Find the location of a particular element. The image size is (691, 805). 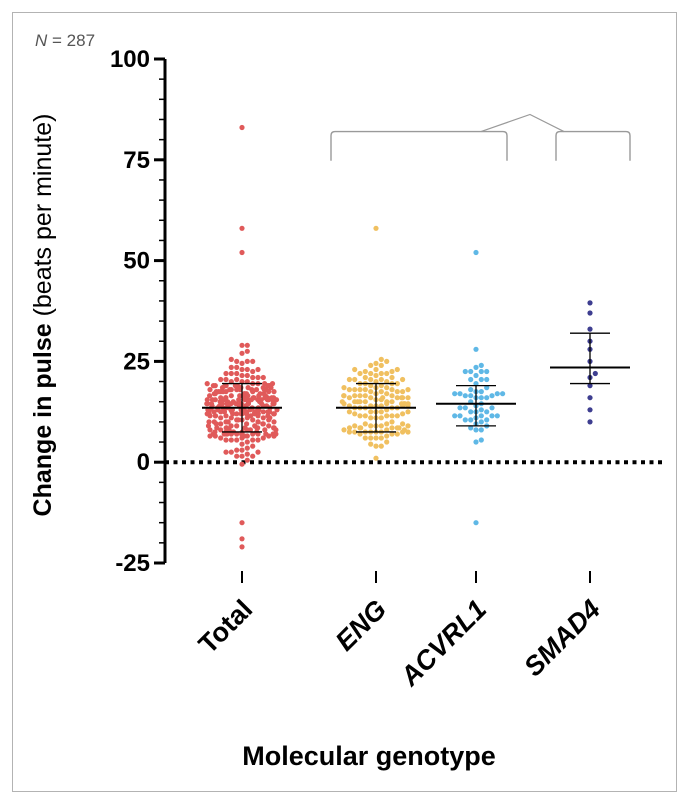

bracket-smad4 is located at coordinates (593, 145).